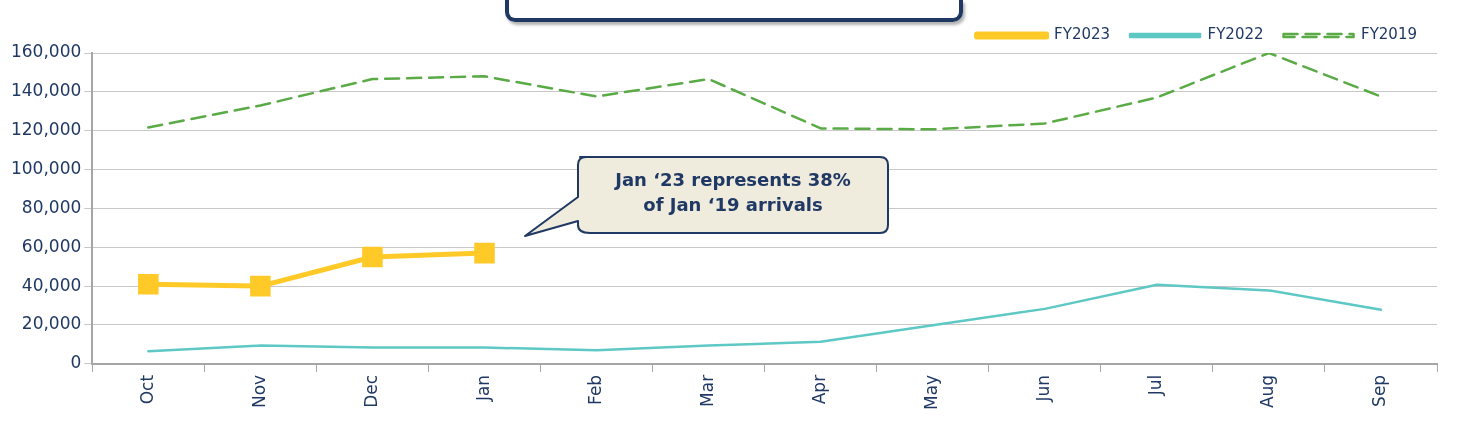  What do you see at coordinates (482, 388) in the screenshot?
I see `x-tick-label: Jan` at bounding box center [482, 388].